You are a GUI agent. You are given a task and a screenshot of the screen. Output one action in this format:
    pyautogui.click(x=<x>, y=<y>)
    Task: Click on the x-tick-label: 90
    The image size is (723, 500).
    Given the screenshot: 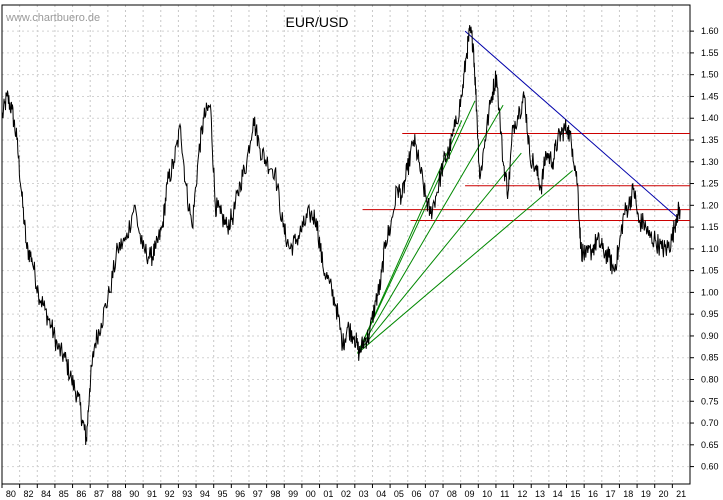 What is the action you would take?
    pyautogui.click(x=134, y=494)
    